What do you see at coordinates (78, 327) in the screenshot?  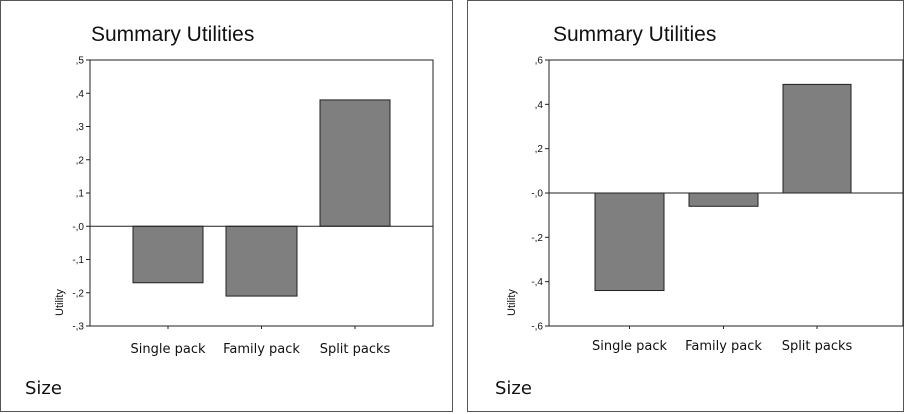 I see `y-tick-label: -,3` at bounding box center [78, 327].